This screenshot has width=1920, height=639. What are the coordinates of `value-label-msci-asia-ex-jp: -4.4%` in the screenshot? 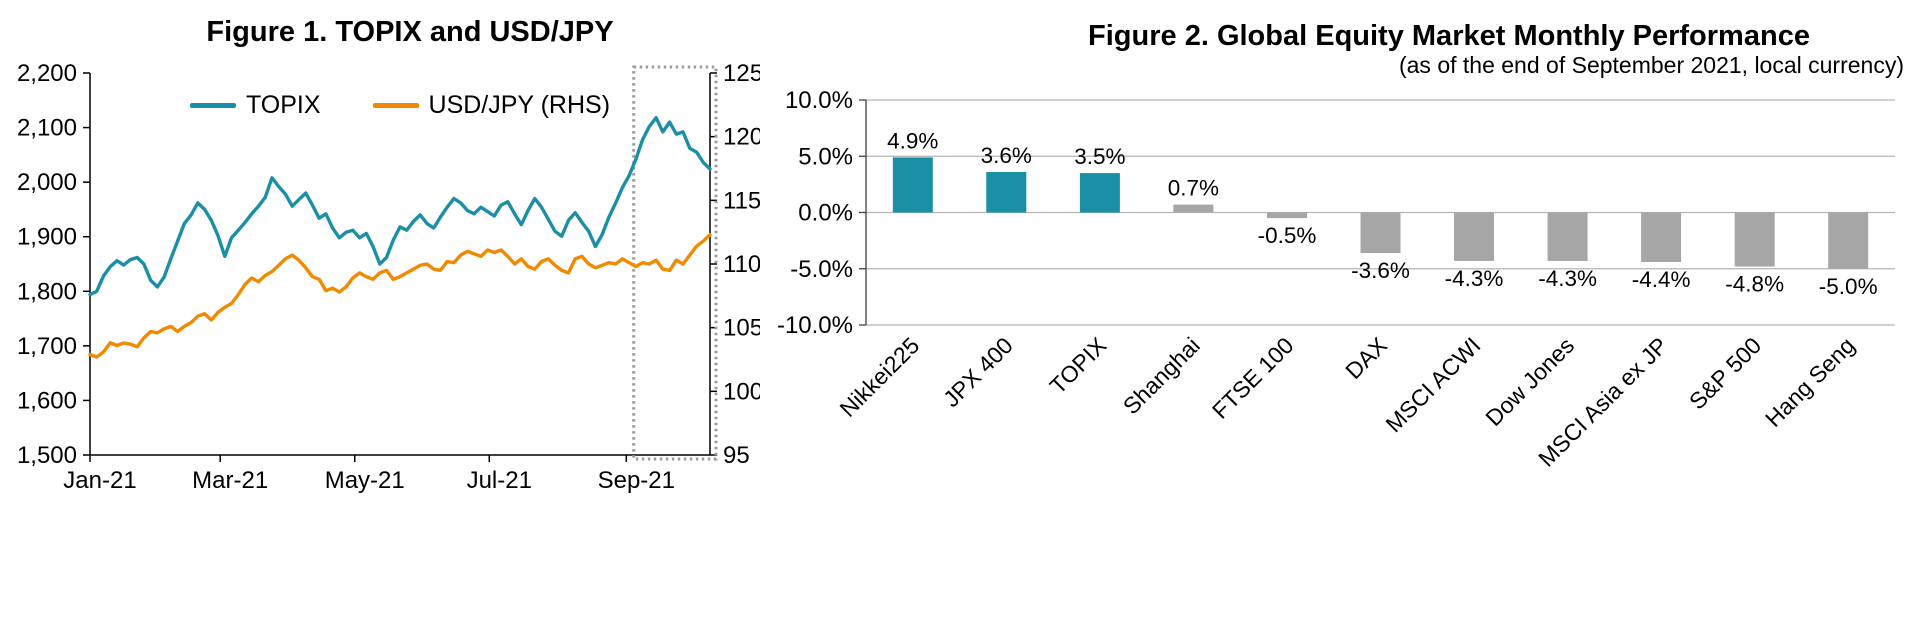 It's located at (1661, 279).